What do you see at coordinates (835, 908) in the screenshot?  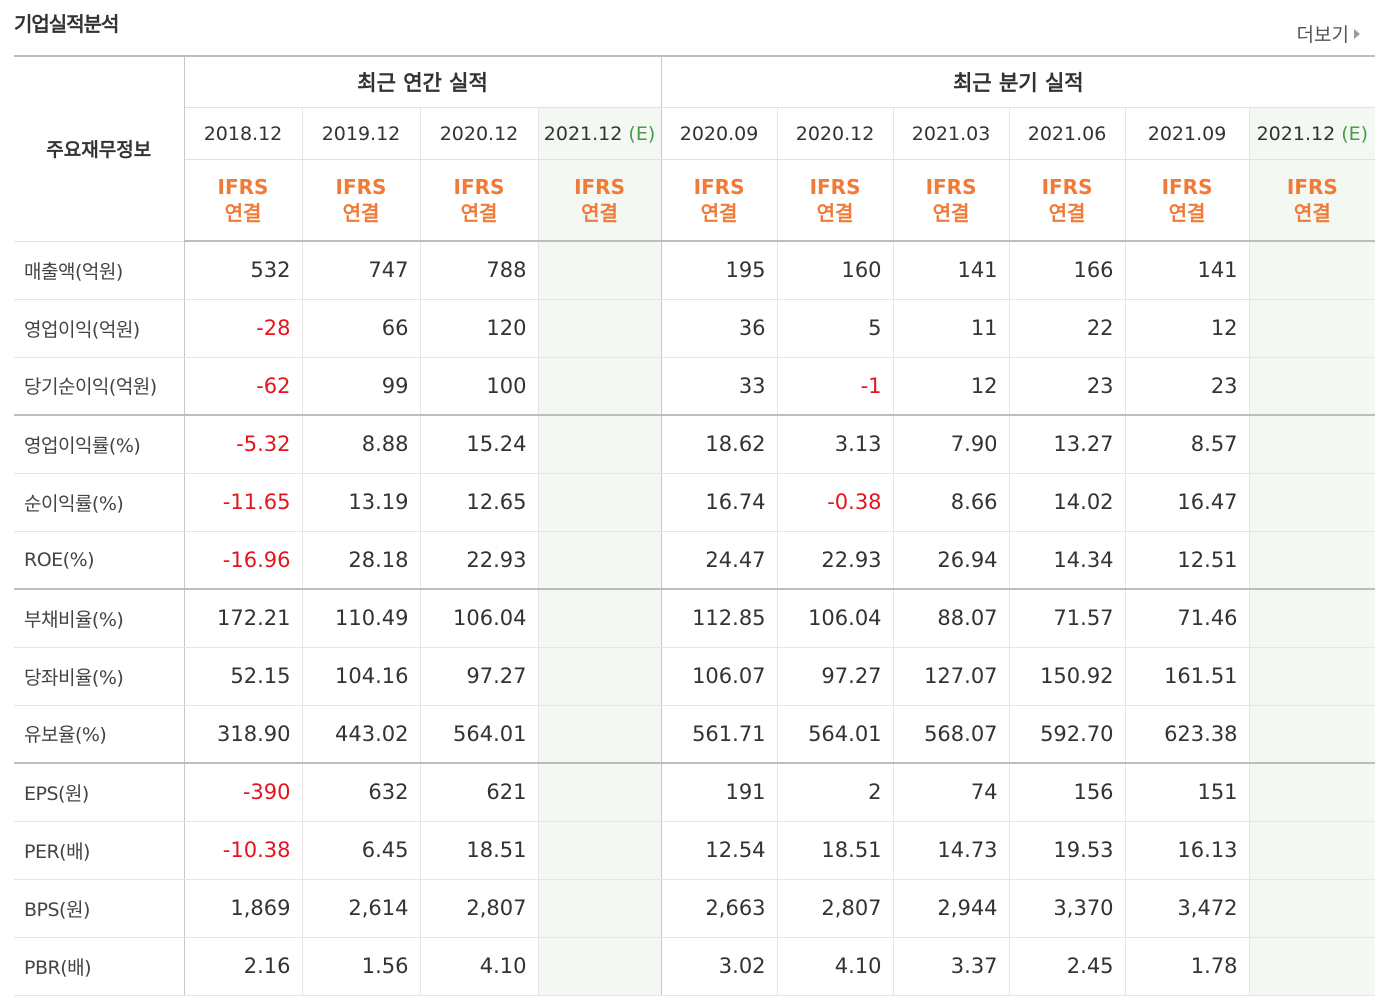 I see `table-cell: 2,807` at bounding box center [835, 908].